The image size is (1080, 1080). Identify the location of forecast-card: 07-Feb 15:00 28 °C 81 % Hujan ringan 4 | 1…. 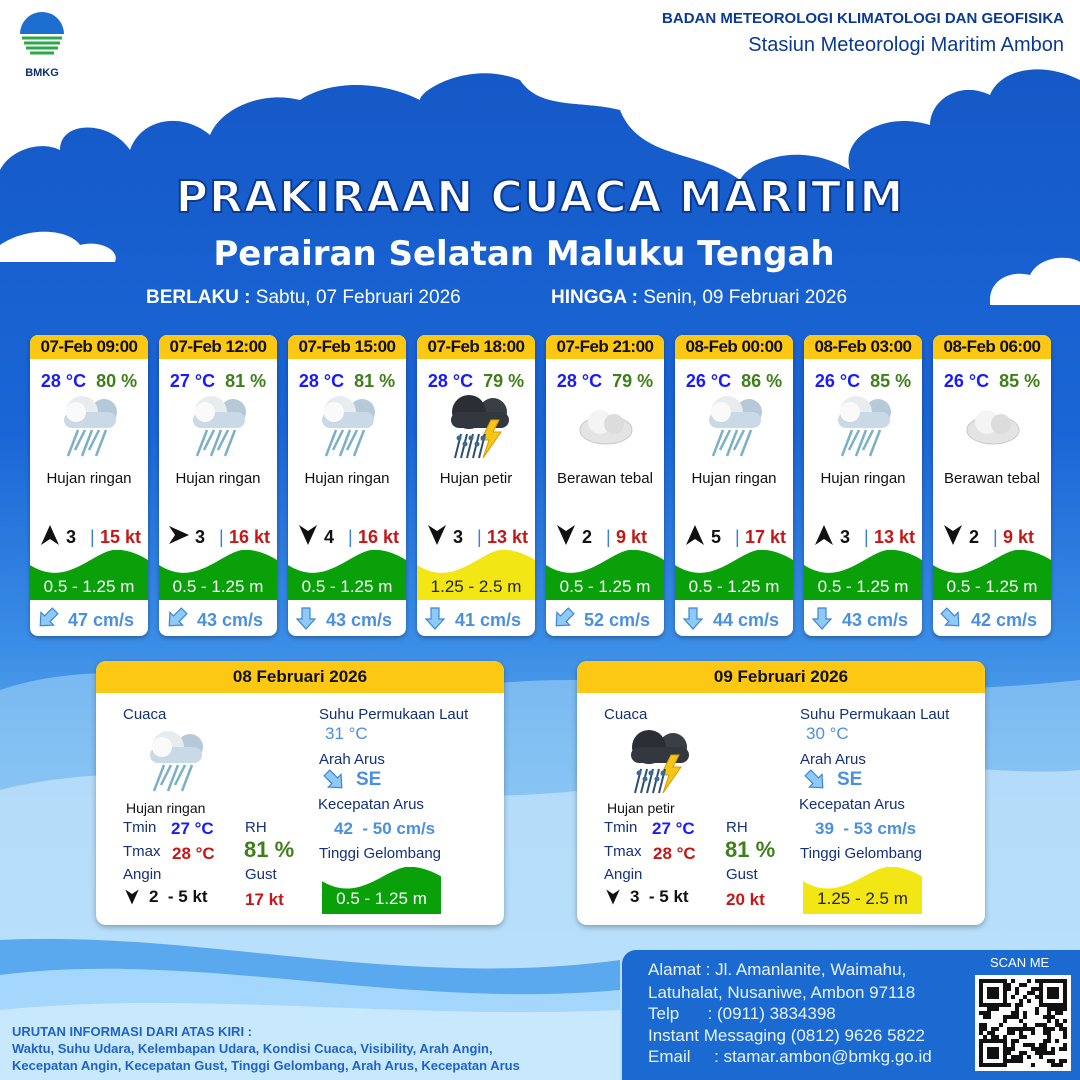
(347, 485).